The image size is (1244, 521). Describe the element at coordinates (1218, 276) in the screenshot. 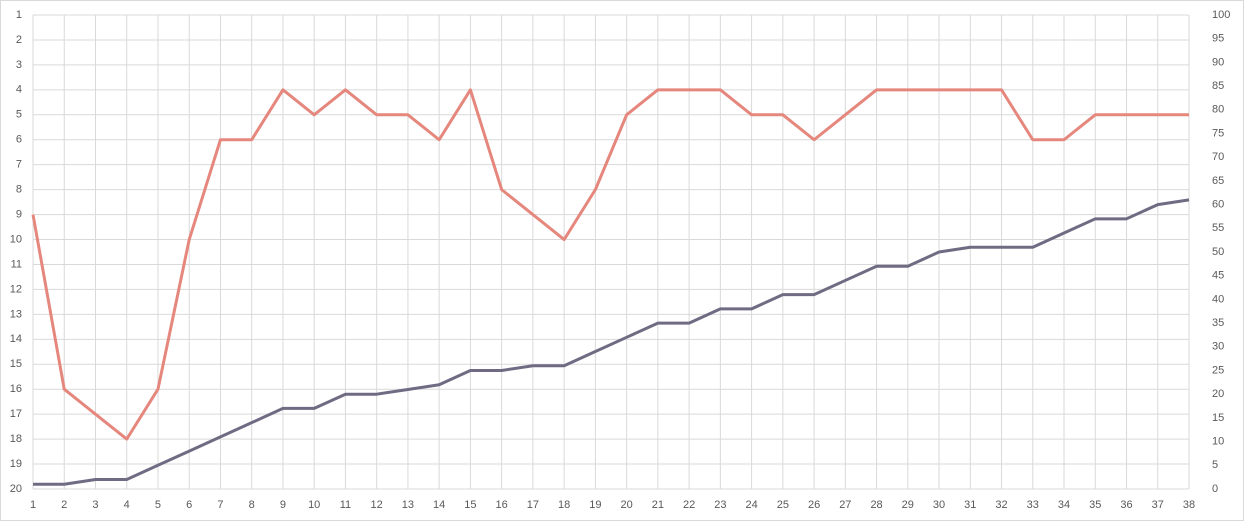

I see `y2-tick-label: 45` at that location.